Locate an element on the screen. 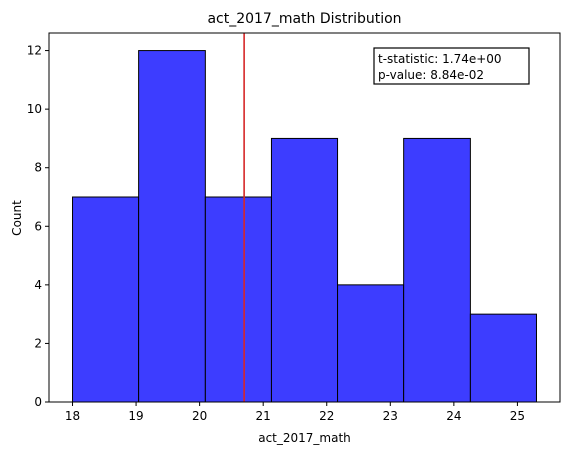  y-axis: 0 2 4 6 8 10 12 is located at coordinates (38, 226).